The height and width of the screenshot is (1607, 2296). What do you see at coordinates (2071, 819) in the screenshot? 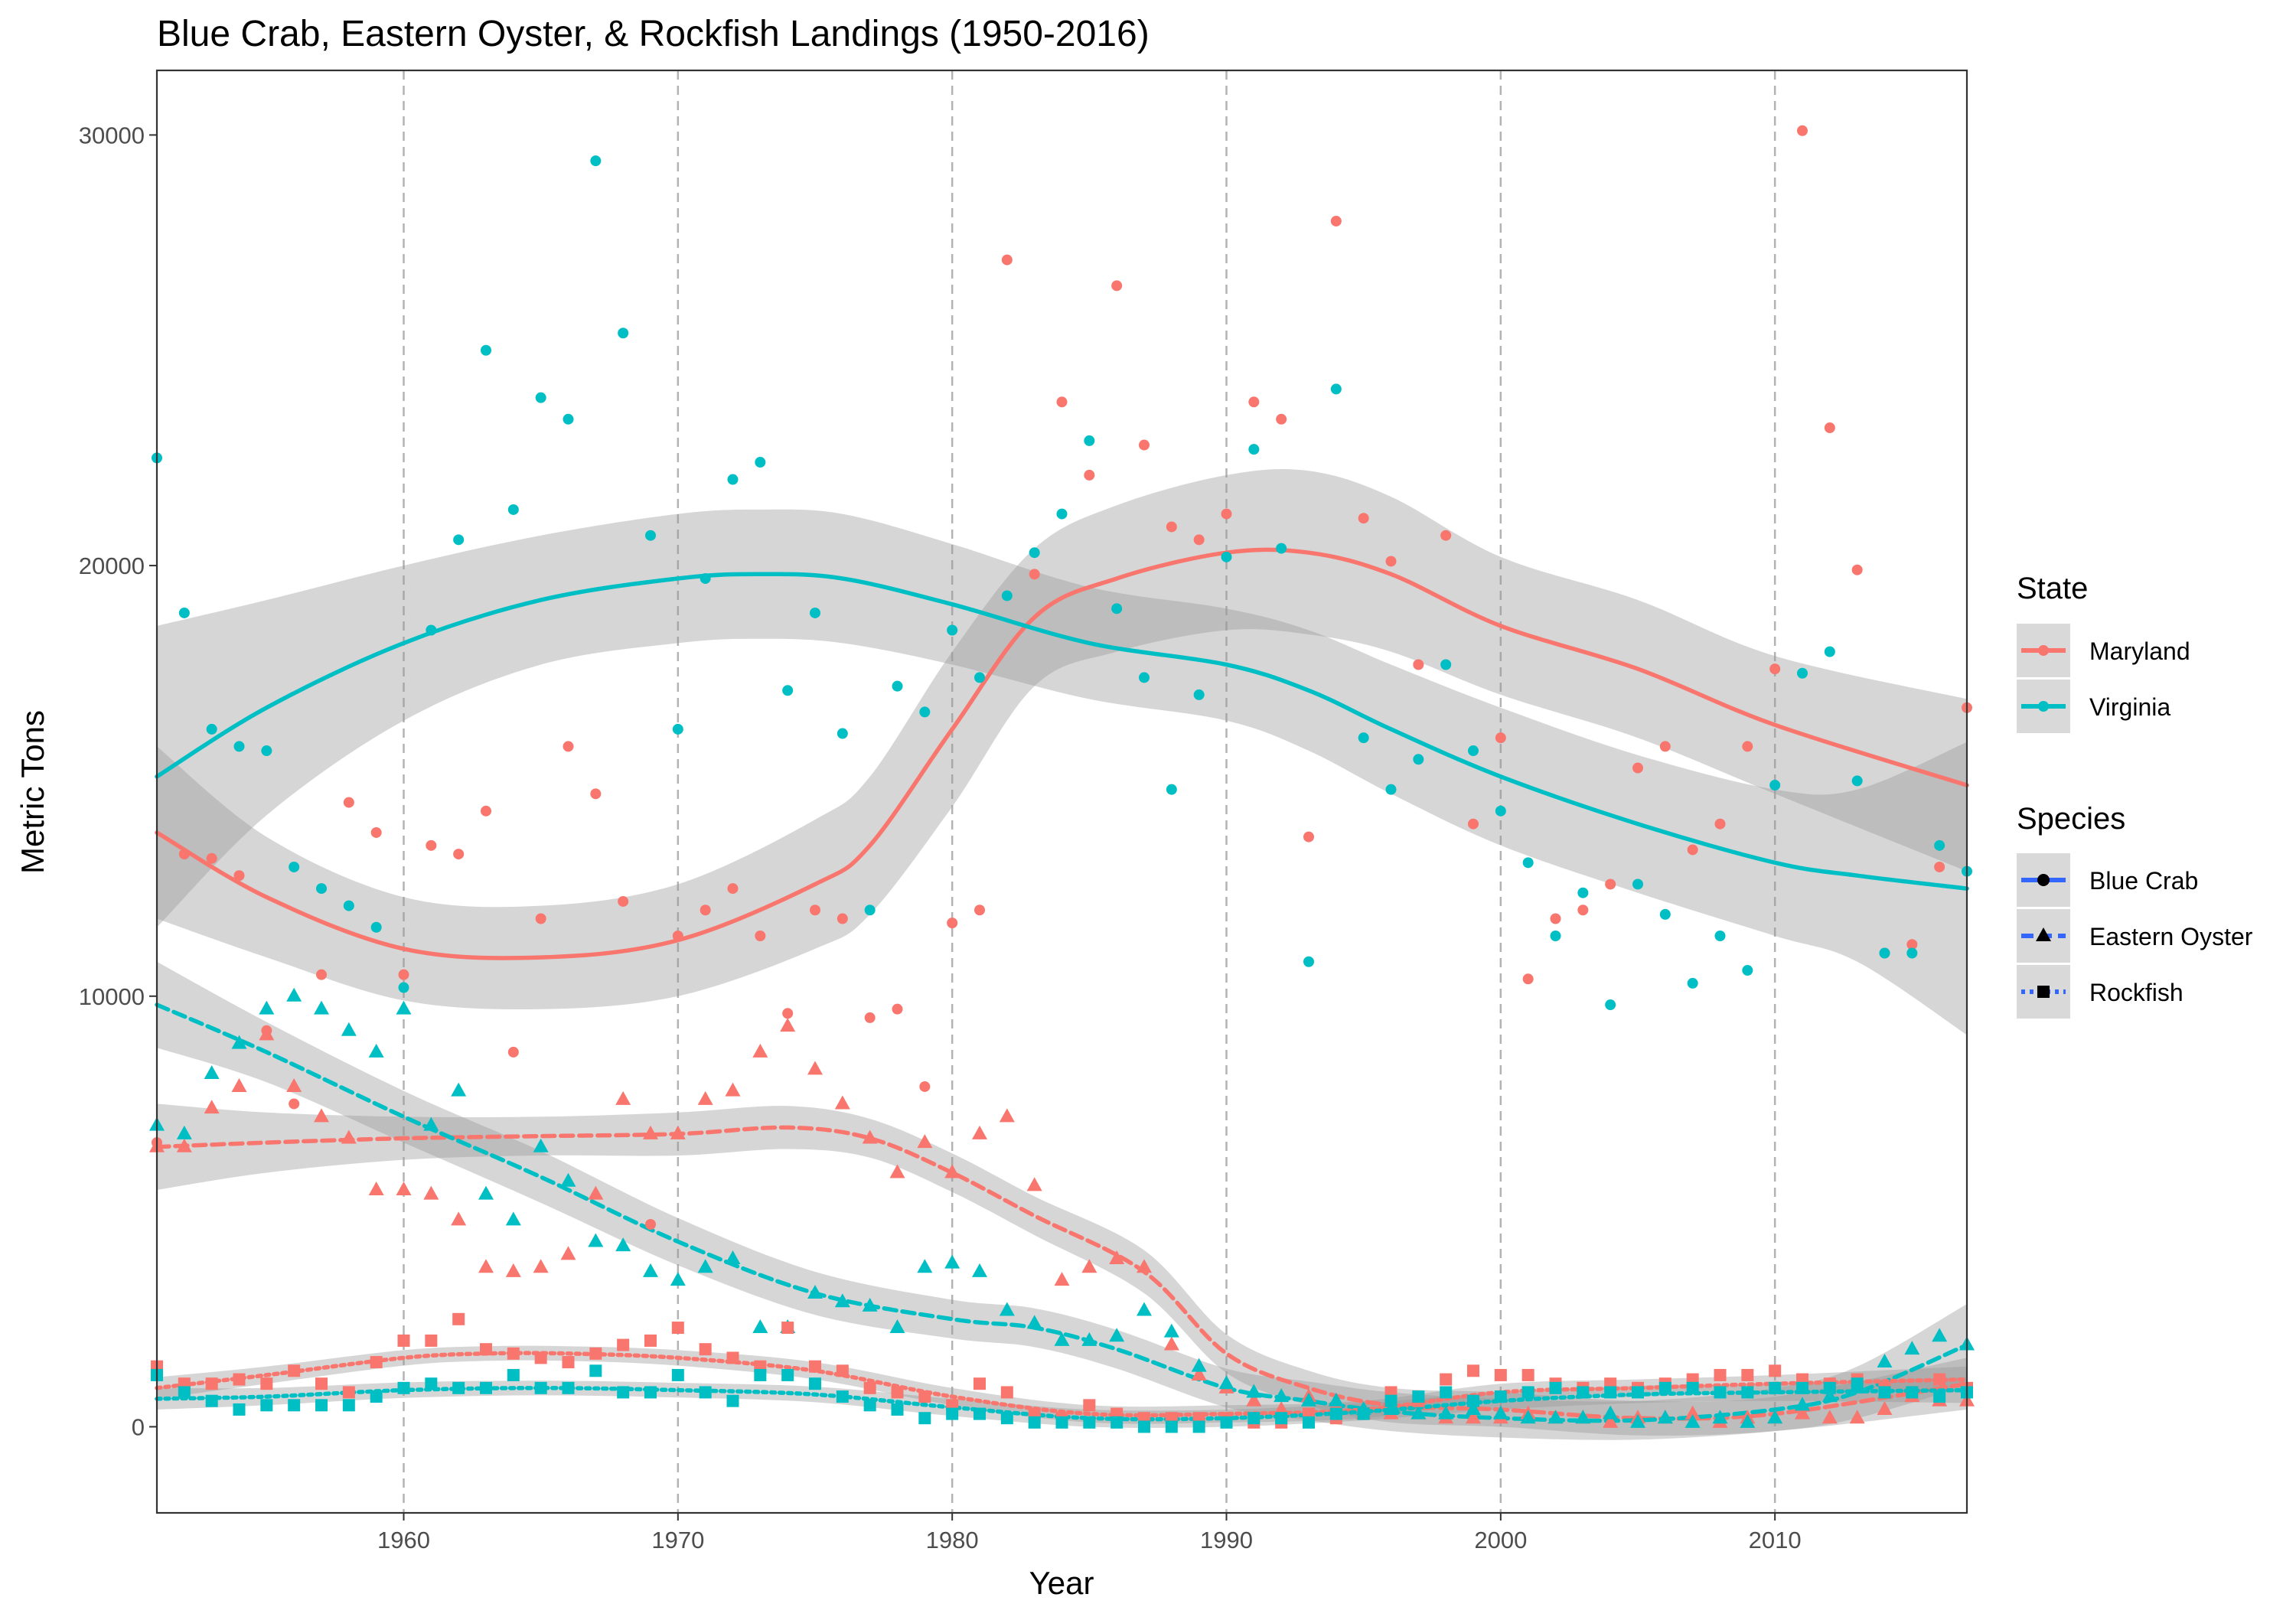
I see `species-legend-title: Species` at bounding box center [2071, 819].